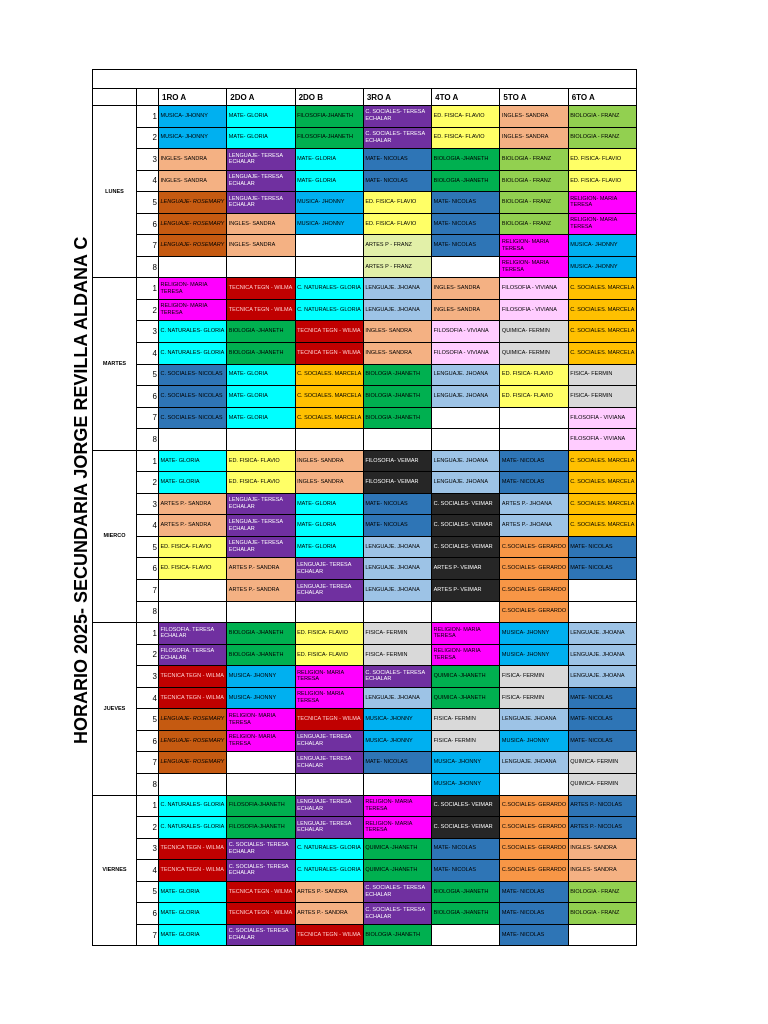 This screenshot has width=768, height=1024. What do you see at coordinates (148, 828) in the screenshot?
I see `period-number: 2` at bounding box center [148, 828].